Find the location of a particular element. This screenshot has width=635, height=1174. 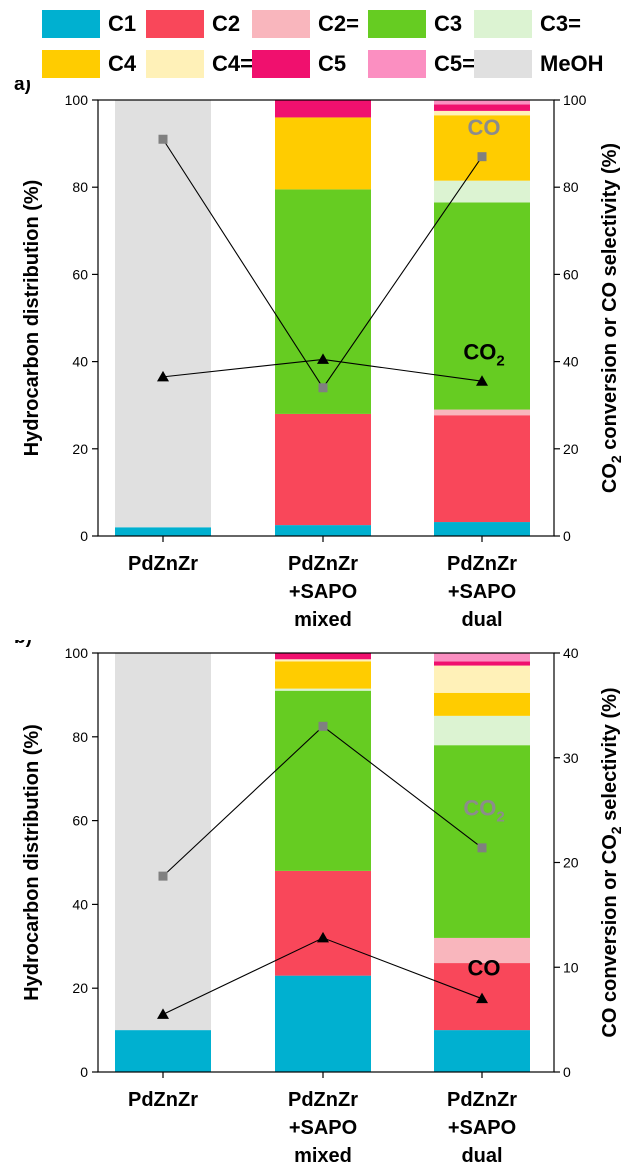

panel-b-ytick-label-left-0: 0 is located at coordinates (84, 1072).